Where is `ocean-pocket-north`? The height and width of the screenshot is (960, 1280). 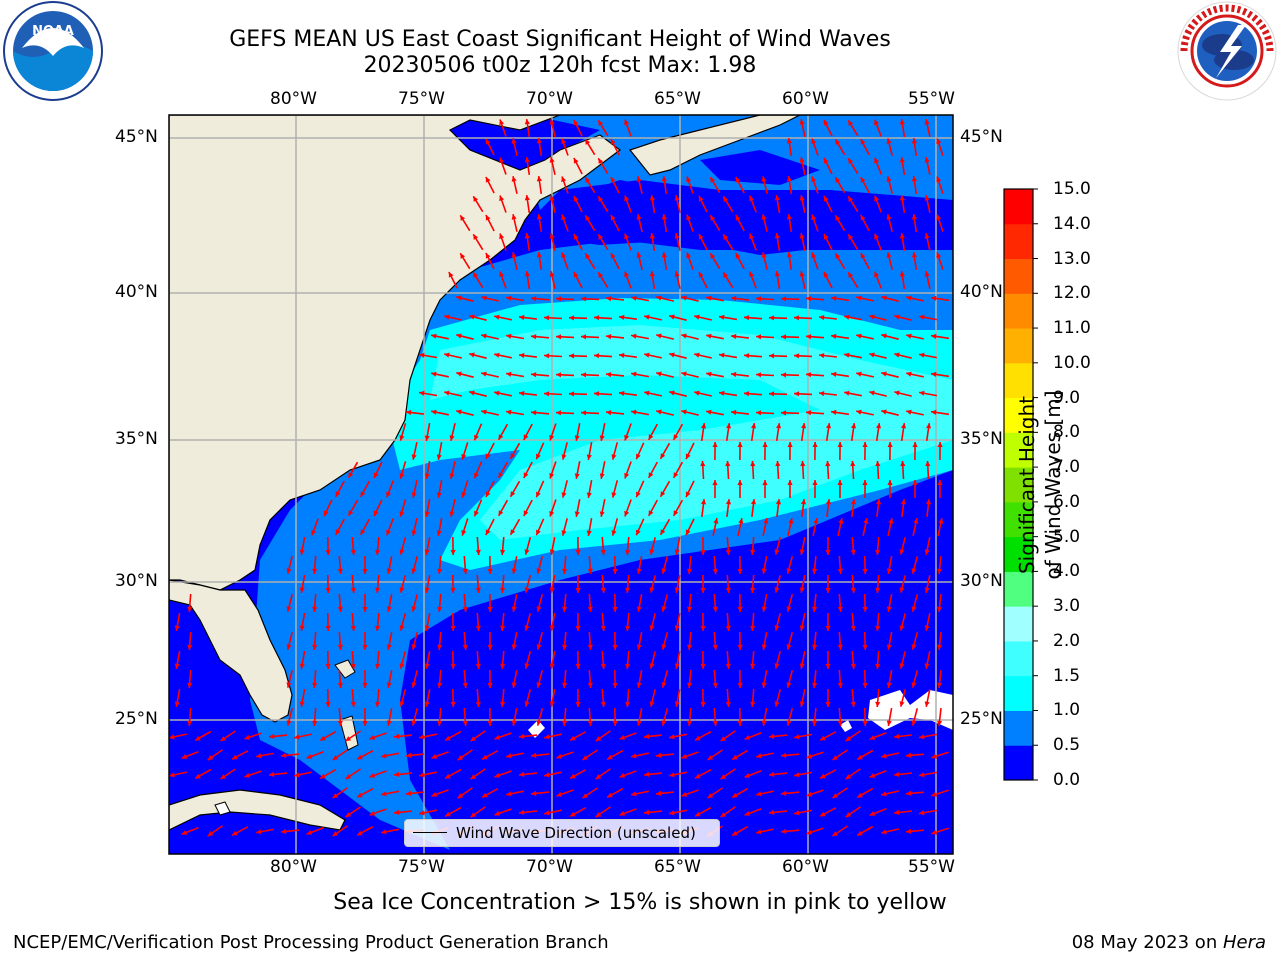
ocean-pocket-north is located at coordinates (756, 217).